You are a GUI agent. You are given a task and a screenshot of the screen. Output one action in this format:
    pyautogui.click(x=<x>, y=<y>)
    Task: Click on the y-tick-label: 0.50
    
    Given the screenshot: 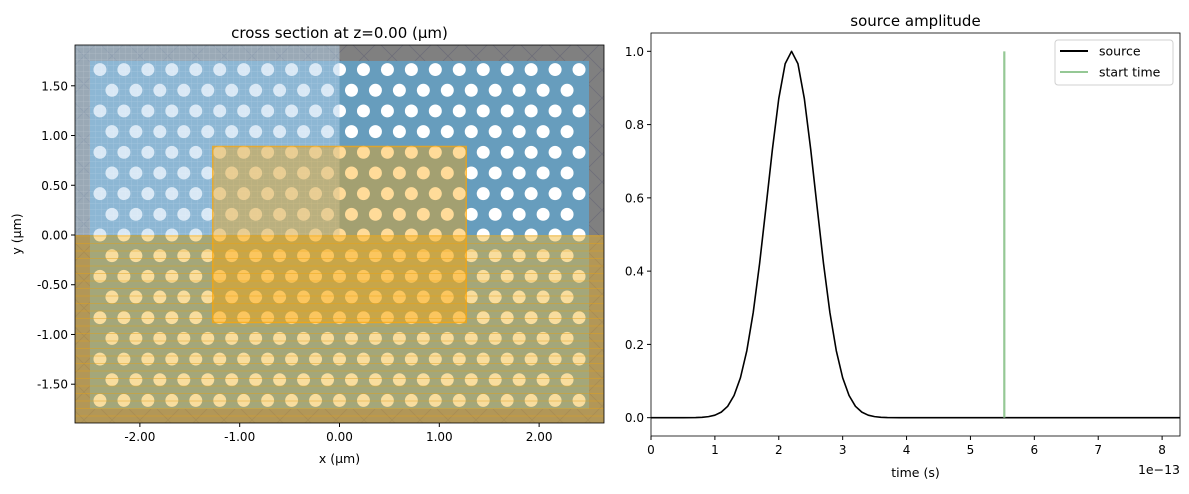 What is the action you would take?
    pyautogui.click(x=54, y=186)
    